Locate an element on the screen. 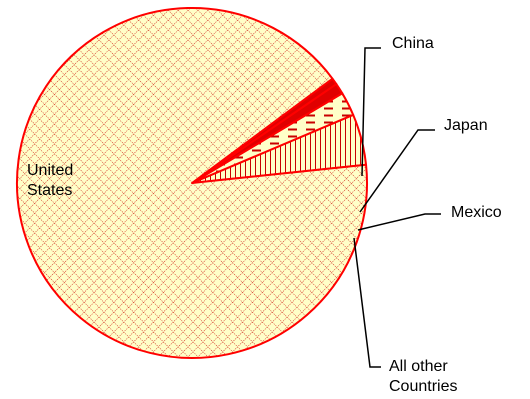  label-china-line-1: China is located at coordinates (413, 43).